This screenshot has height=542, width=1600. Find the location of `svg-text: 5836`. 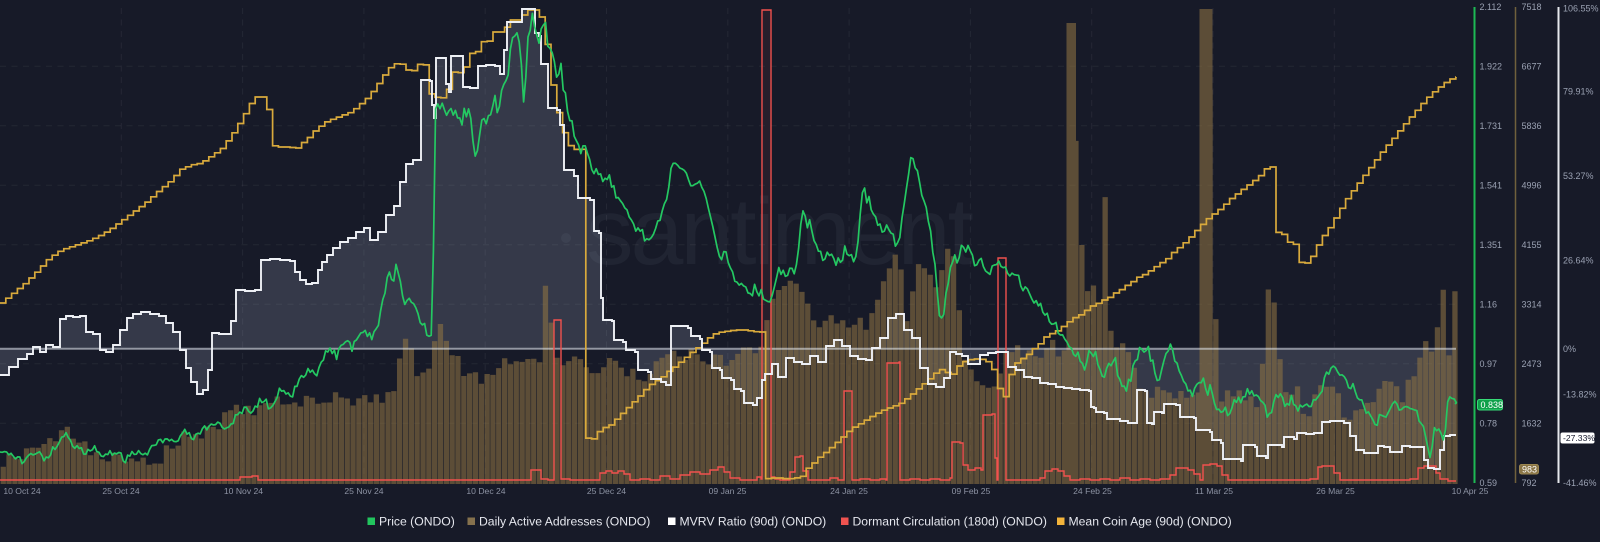

svg-text: 5836 is located at coordinates (1532, 126).